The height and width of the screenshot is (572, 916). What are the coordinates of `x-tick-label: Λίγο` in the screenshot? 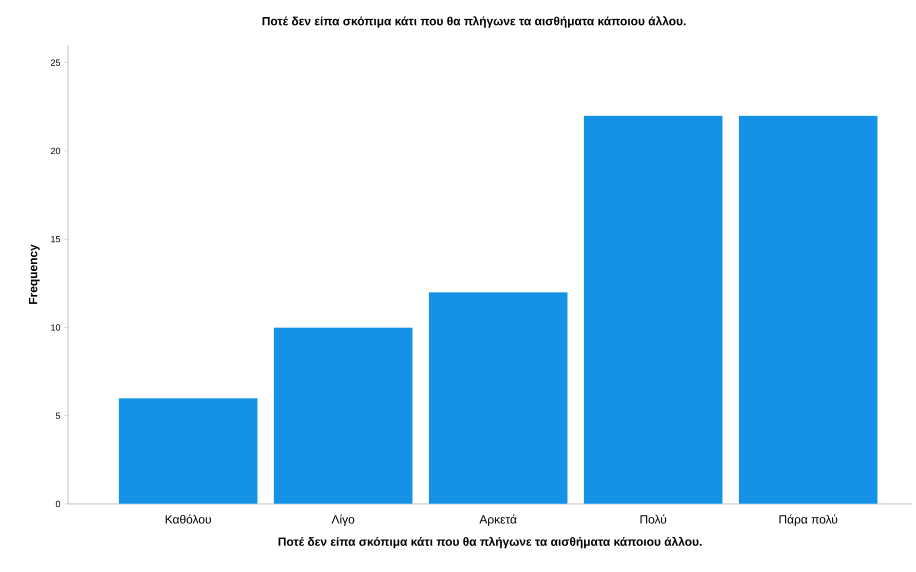 It's located at (343, 520).